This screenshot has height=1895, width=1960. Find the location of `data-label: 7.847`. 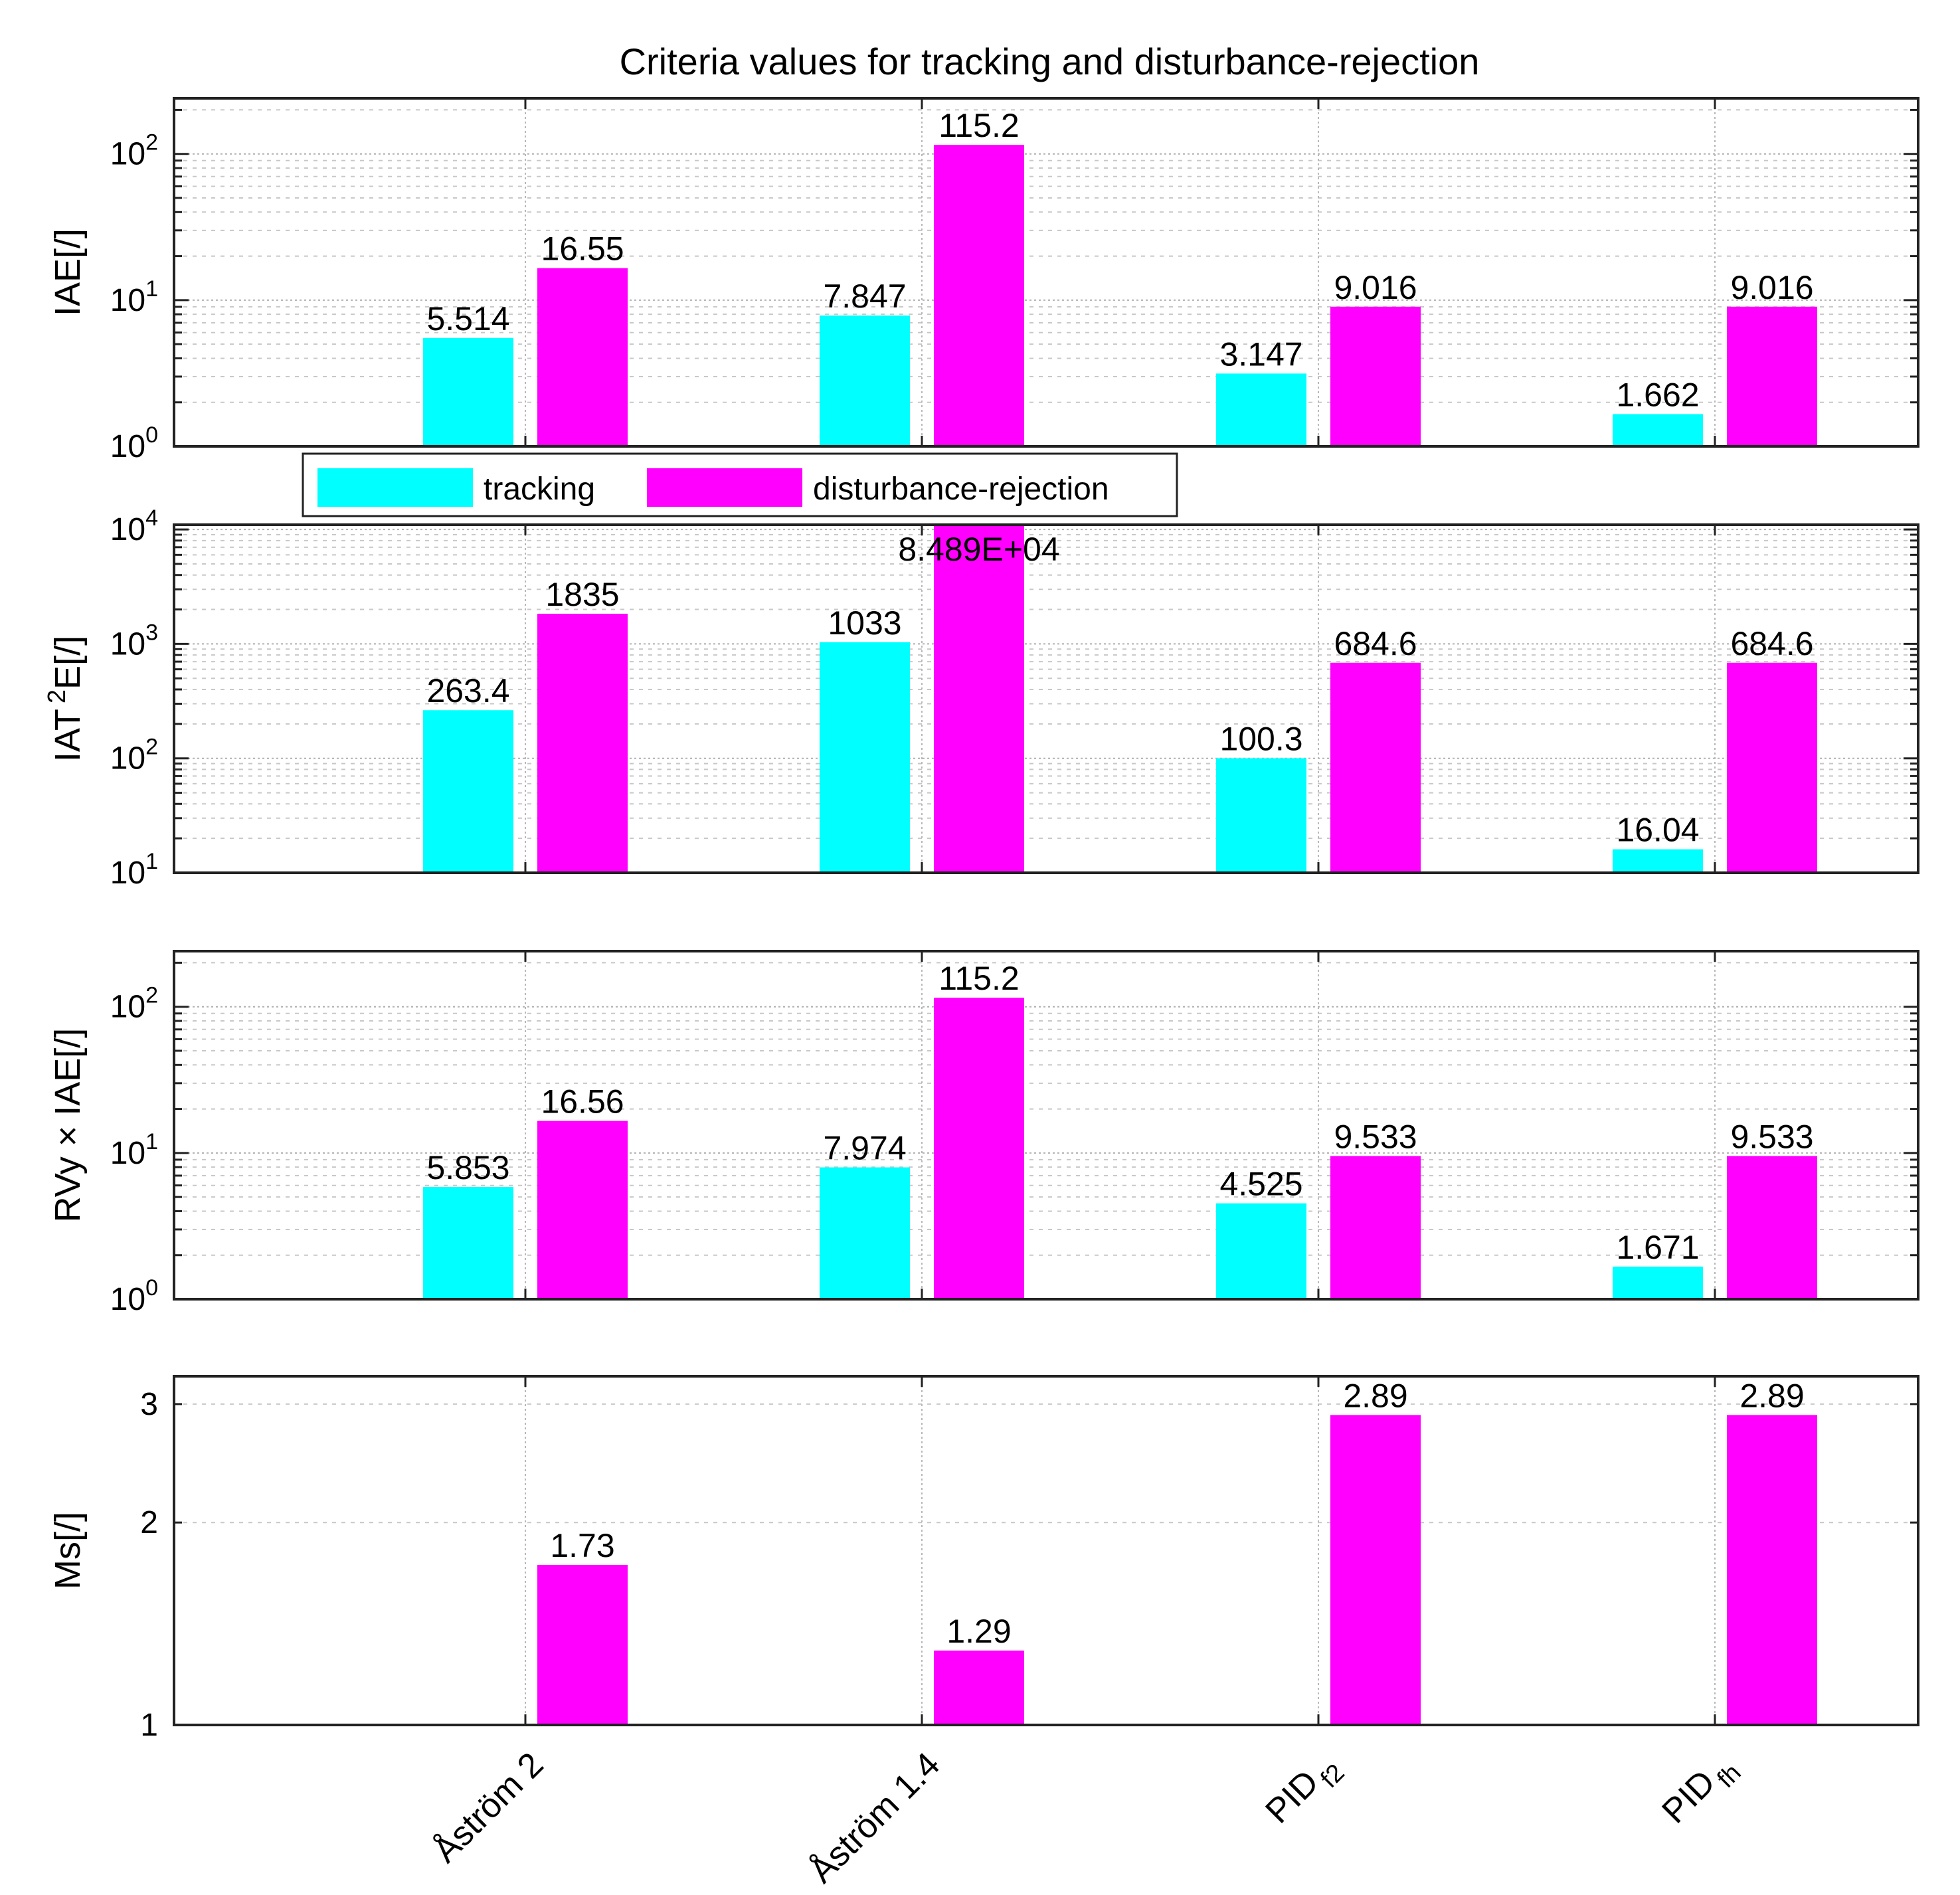

data-label: 7.847 is located at coordinates (865, 297).